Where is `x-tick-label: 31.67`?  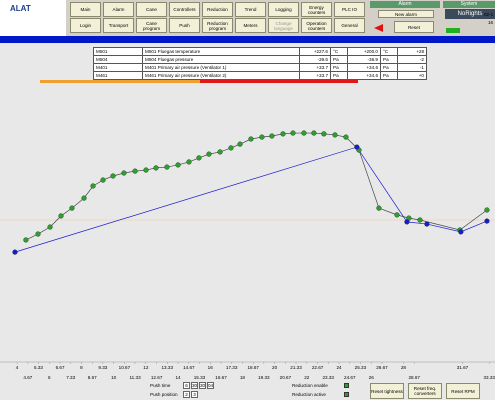 x-tick-label: 31.67 is located at coordinates (463, 367).